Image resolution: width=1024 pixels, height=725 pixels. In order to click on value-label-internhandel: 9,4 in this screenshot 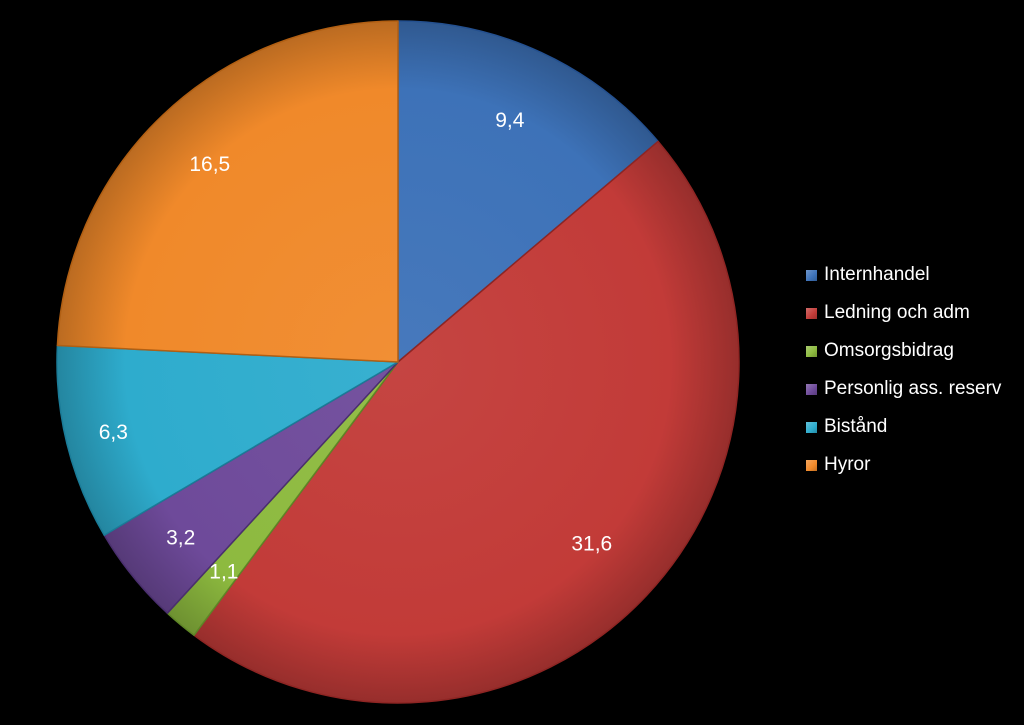, I will do `click(510, 120)`.